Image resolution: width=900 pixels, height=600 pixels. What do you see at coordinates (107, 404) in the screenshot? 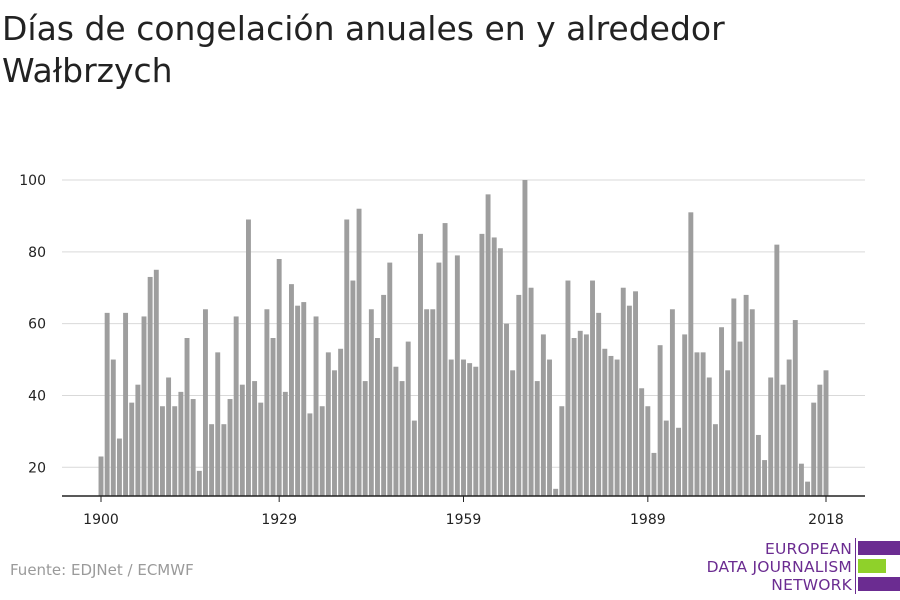
I see `bar-1901` at bounding box center [107, 404].